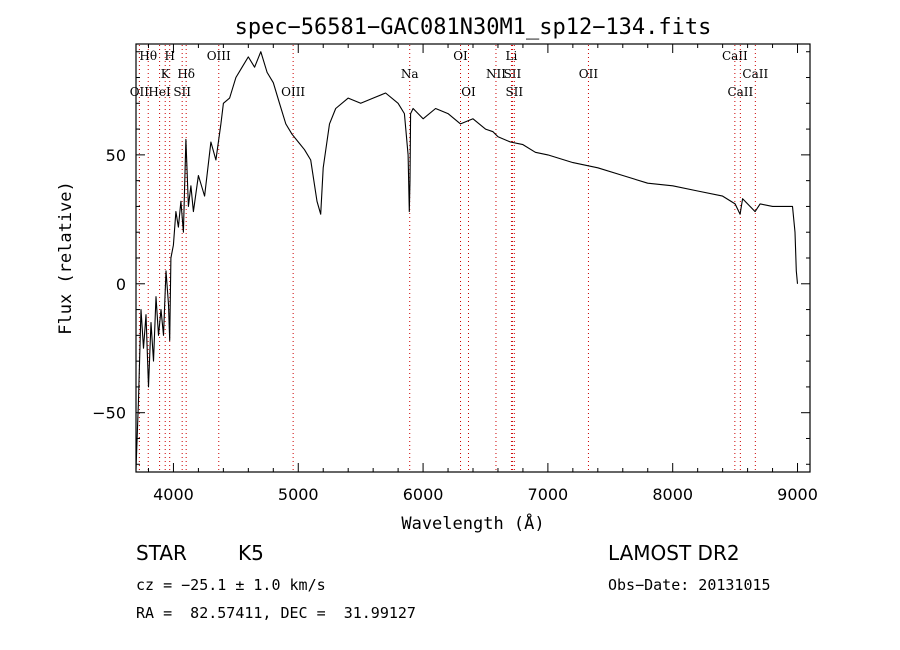  I want to click on object-subclass: K5, so click(251, 553).